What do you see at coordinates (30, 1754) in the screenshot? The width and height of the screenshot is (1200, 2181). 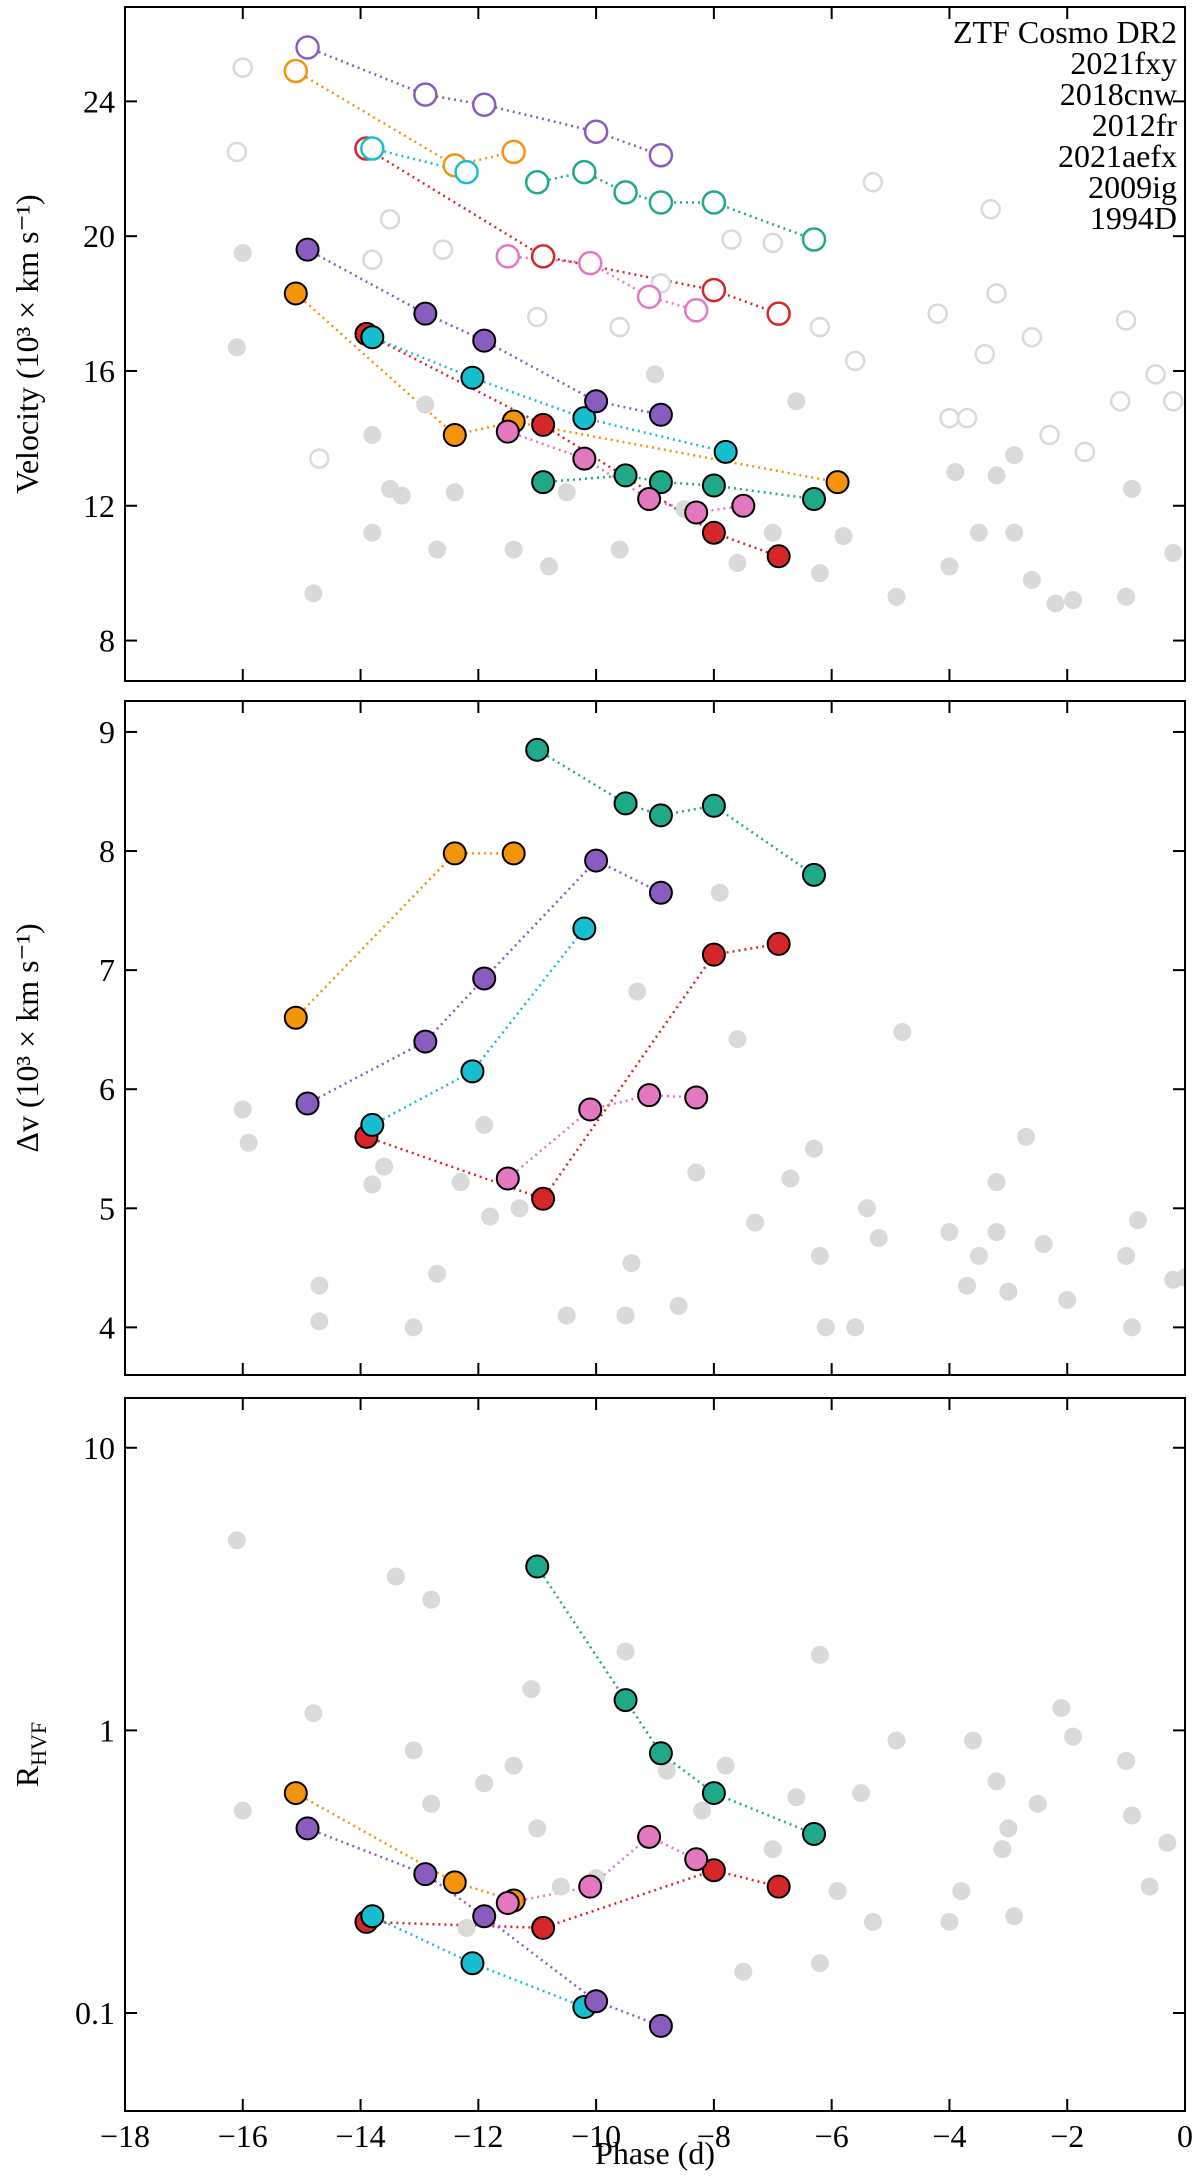 I see `y-axis-label: RHVF` at bounding box center [30, 1754].